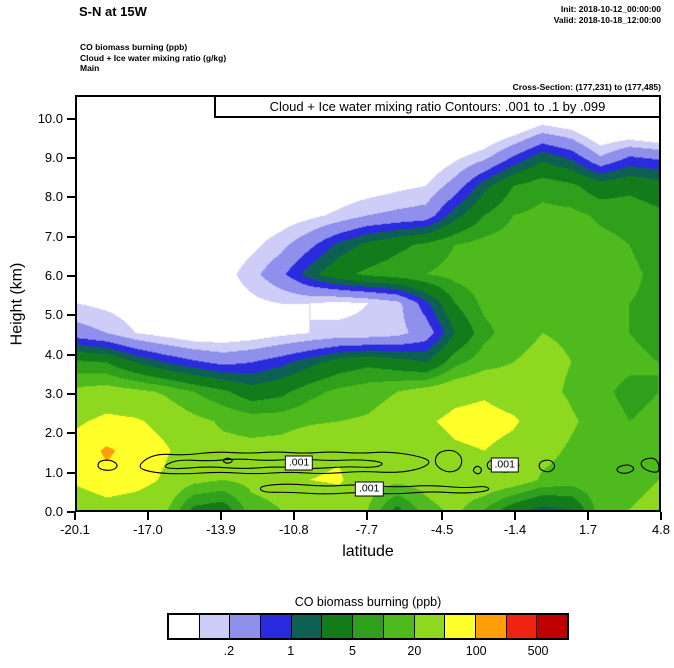 This screenshot has height=668, width=674. What do you see at coordinates (586, 87) in the screenshot?
I see `cross-section-label: Cross-Section: (177,231) to (177,485)` at bounding box center [586, 87].